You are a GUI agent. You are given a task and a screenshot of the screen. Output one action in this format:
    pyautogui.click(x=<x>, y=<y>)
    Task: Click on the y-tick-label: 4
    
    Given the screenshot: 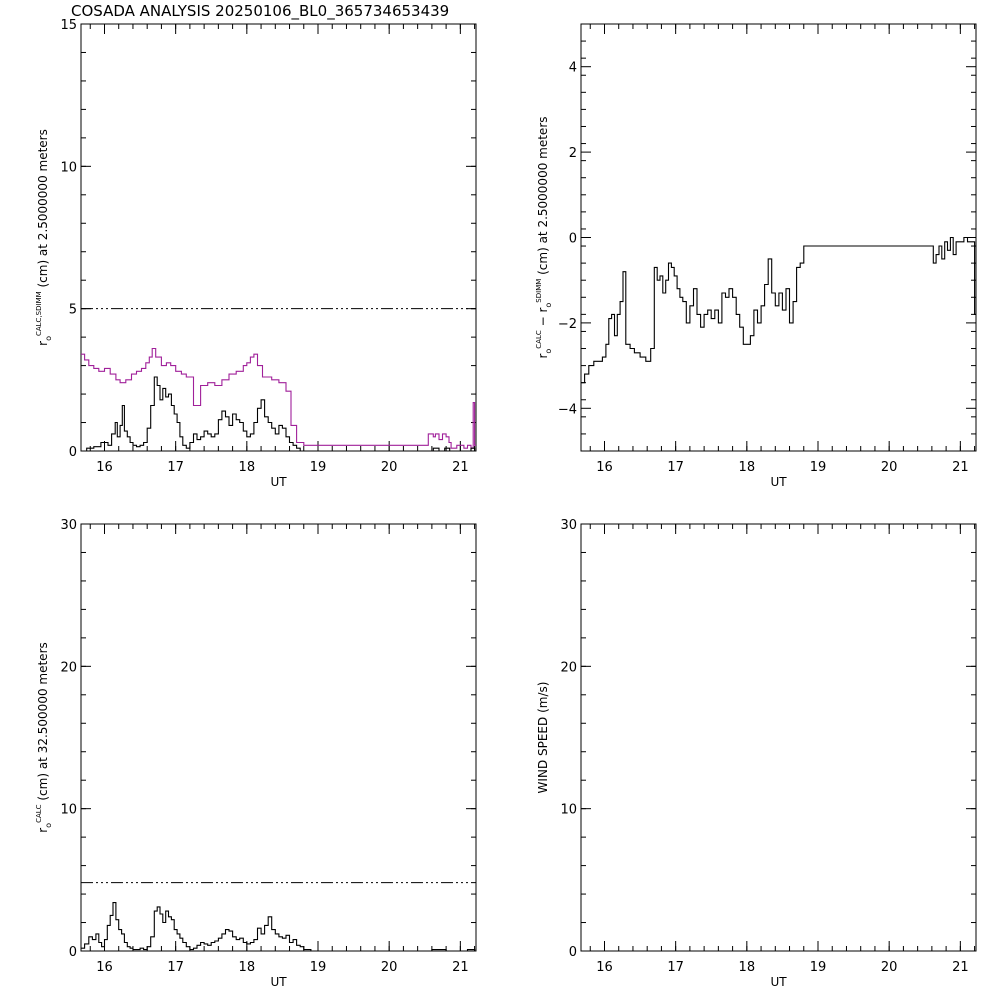 What is the action you would take?
    pyautogui.click(x=573, y=68)
    